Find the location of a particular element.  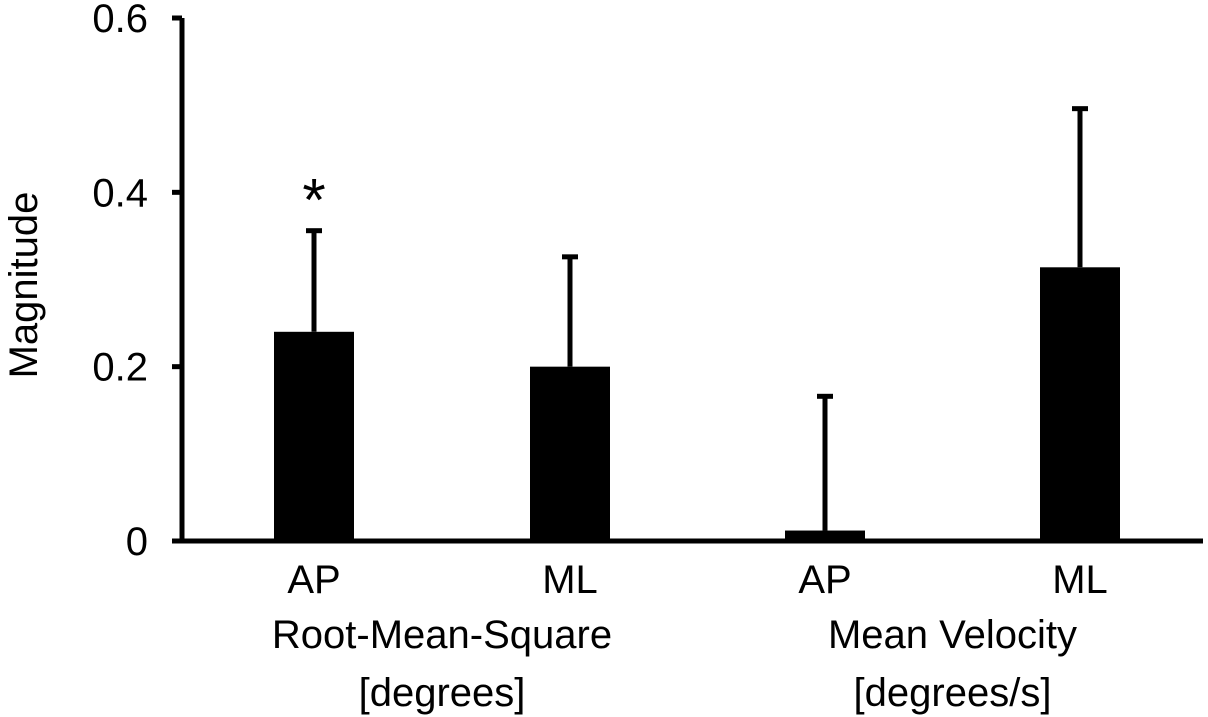

y-tick-label: 0 is located at coordinates (137, 542).